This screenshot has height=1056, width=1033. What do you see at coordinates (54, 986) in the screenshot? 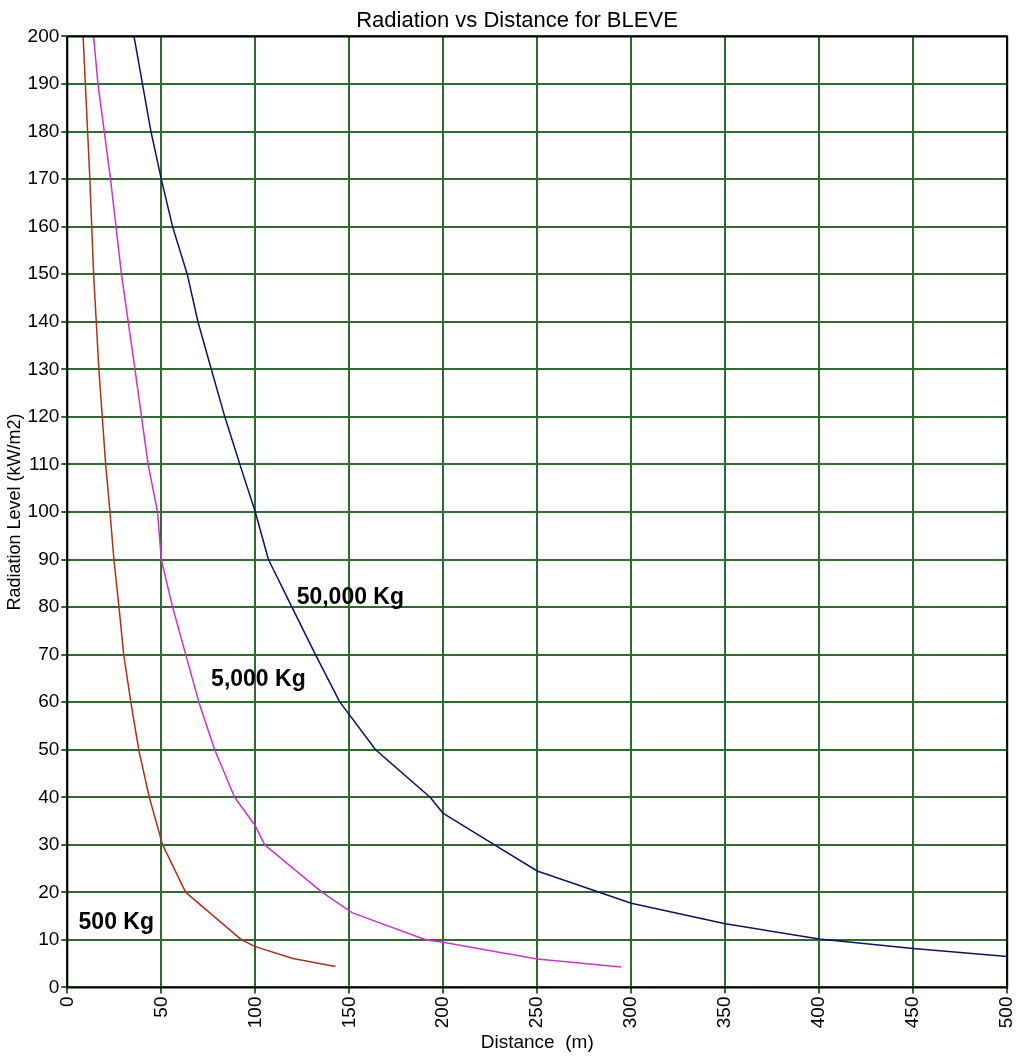
I see `y-tick-label: 0` at bounding box center [54, 986].